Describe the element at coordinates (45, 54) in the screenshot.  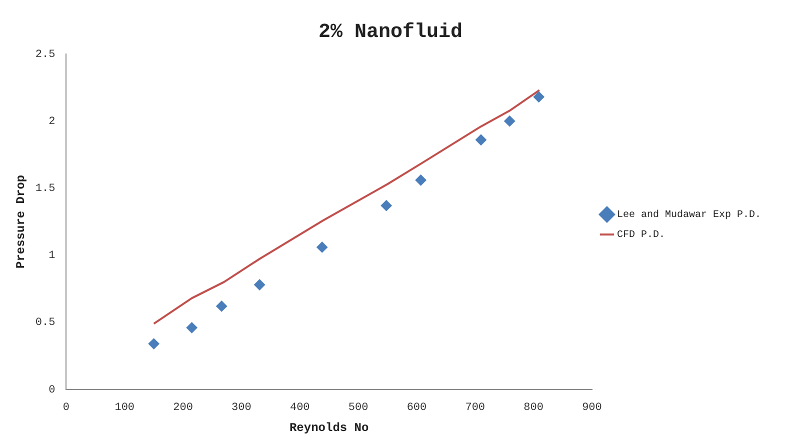
I see `y-tick-label: 2.5` at that location.